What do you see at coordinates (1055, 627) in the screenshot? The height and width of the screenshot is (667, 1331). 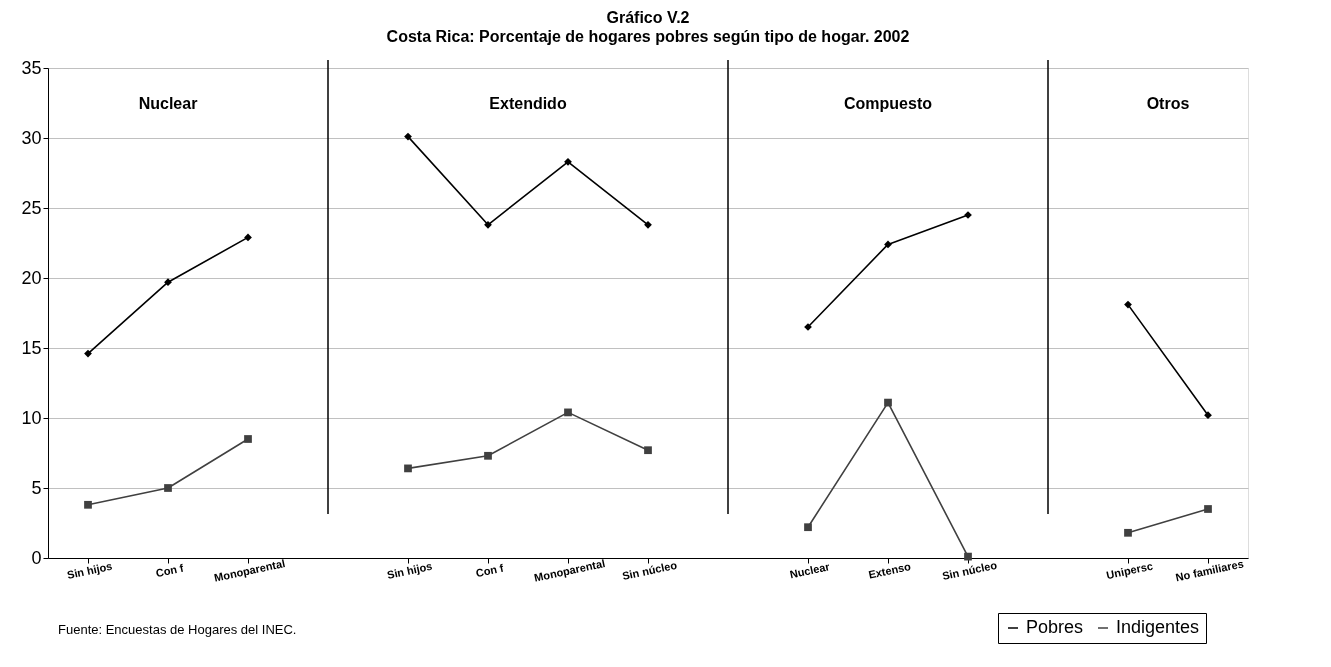 I see `legend-label: Pobres` at bounding box center [1055, 627].